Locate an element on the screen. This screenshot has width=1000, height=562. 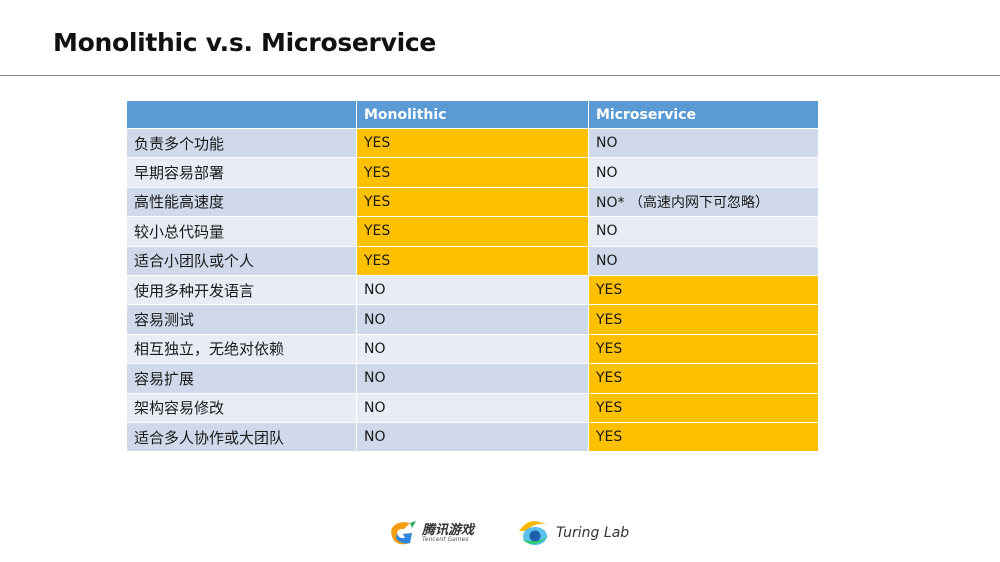
feature-cell: 高性能高速度 is located at coordinates (241, 202).